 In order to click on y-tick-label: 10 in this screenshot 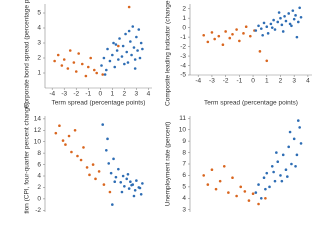, I will do `click(183, 129)`.